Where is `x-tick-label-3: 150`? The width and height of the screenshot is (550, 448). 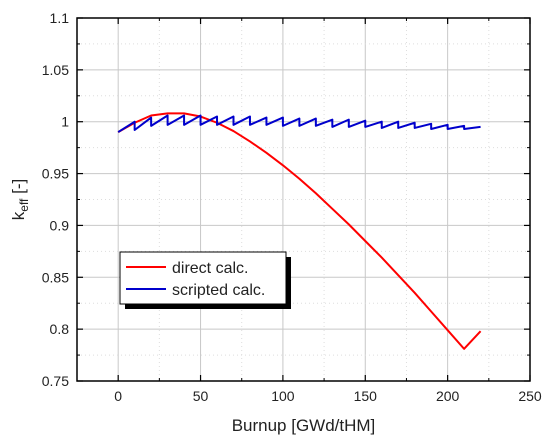
x-tick-label-3: 150 is located at coordinates (366, 396).